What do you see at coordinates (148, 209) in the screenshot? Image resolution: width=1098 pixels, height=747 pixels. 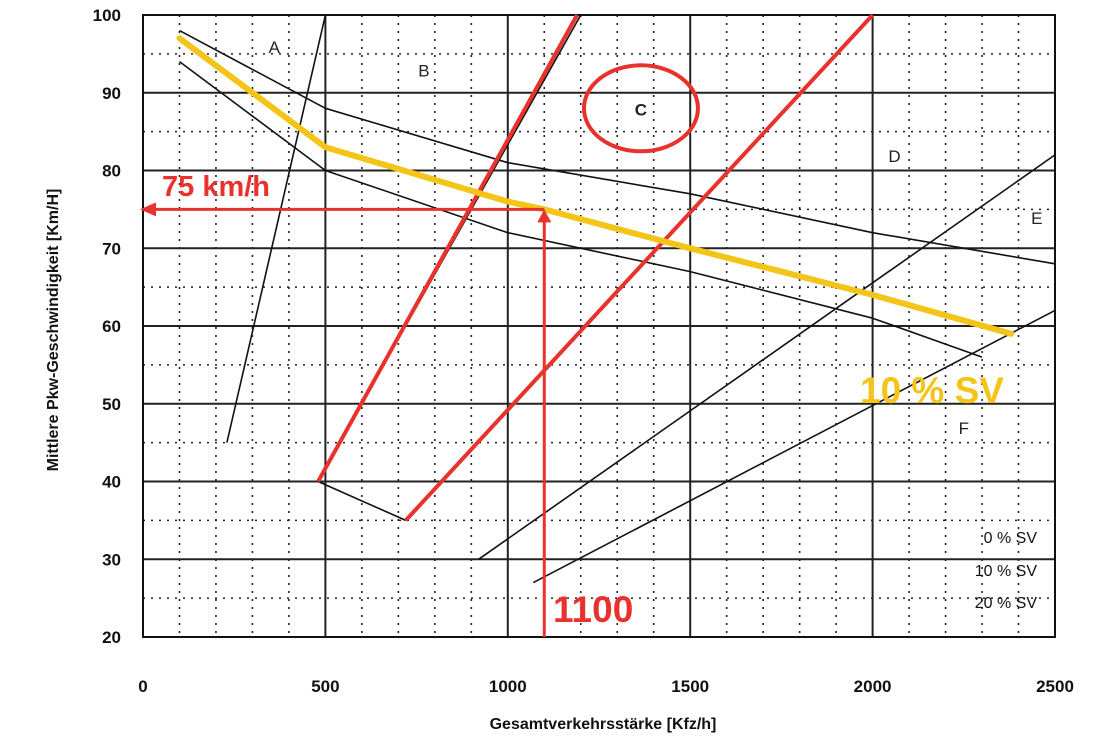 I see `speed-arrowhead` at bounding box center [148, 209].